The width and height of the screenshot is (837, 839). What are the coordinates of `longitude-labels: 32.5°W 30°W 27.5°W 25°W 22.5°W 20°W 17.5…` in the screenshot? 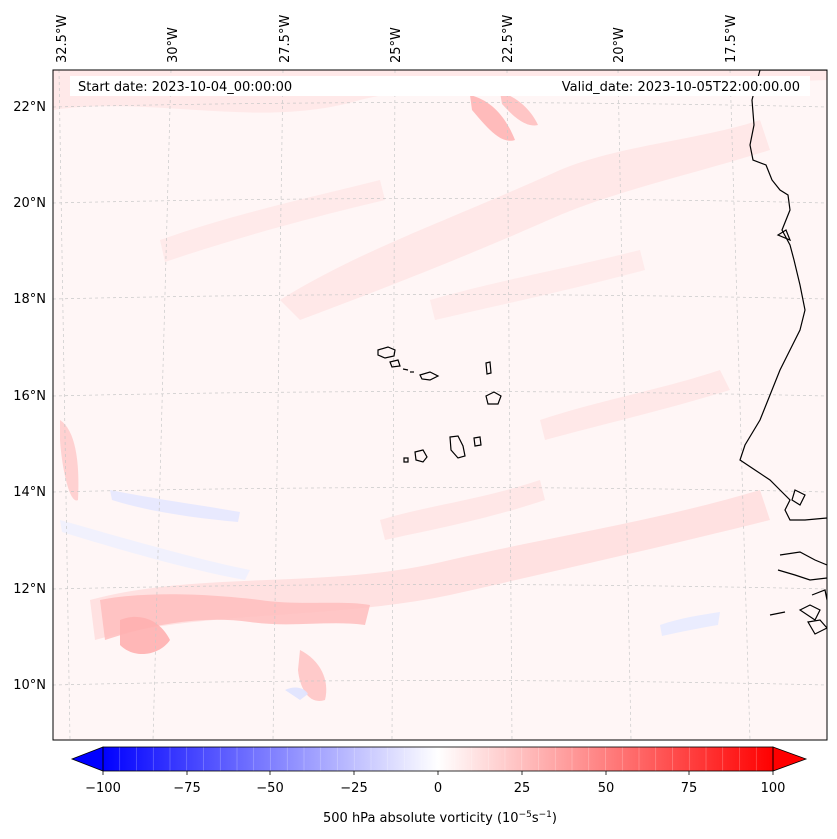 It's located at (397, 39).